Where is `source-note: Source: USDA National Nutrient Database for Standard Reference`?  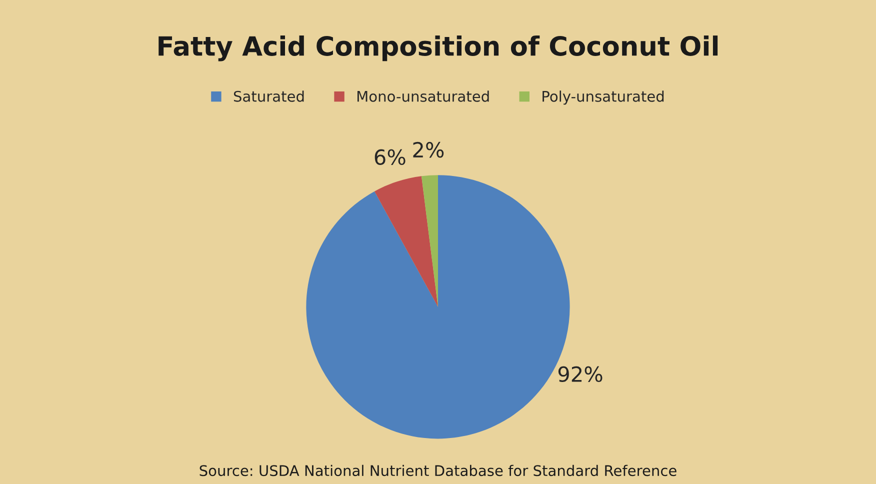
source-note: Source: USDA National Nutrient Database for Standard Reference is located at coordinates (438, 470).